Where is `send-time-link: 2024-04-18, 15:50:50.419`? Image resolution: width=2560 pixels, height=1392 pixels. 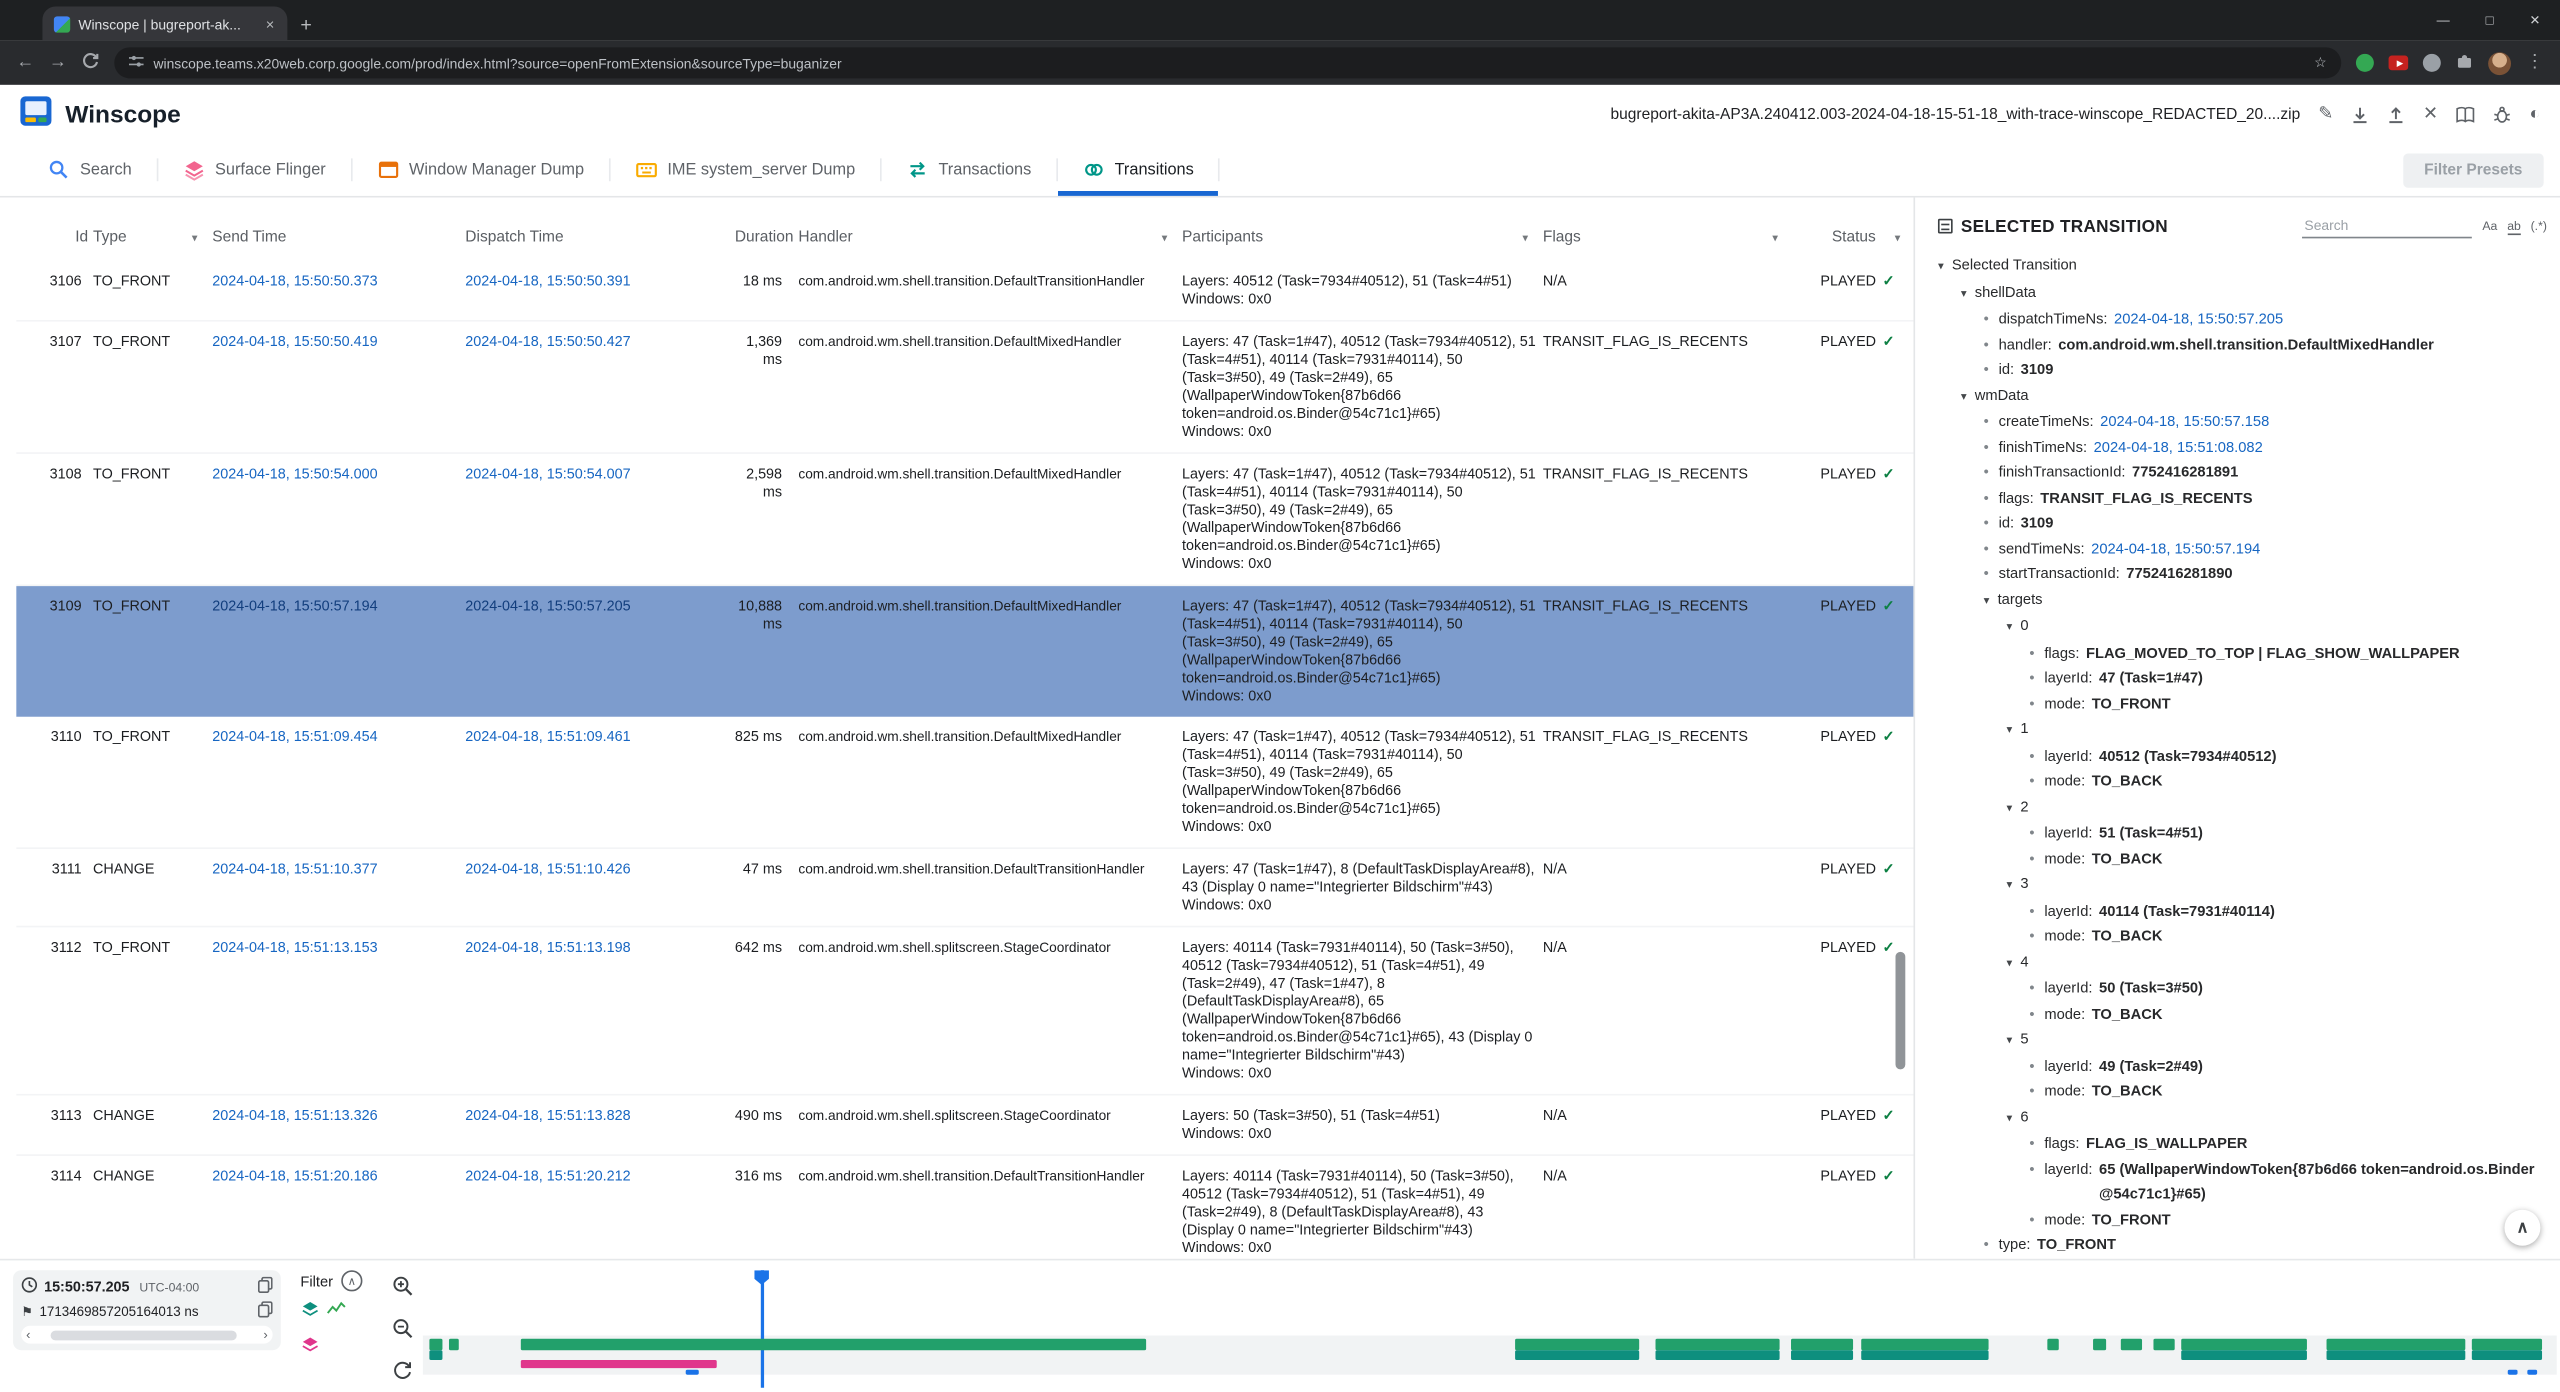
send-time-link: 2024-04-18, 15:50:50.419 is located at coordinates (295, 341).